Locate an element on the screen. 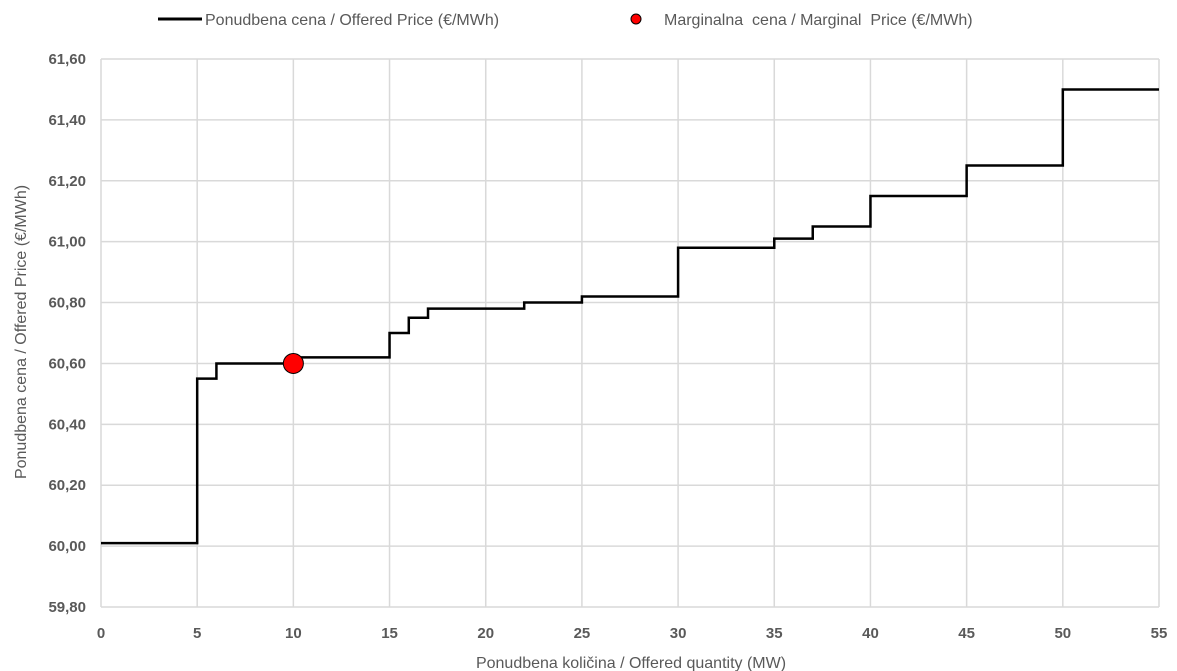 Image resolution: width=1177 pixels, height=671 pixels. y-tick-label: 60,40 is located at coordinates (67, 424).